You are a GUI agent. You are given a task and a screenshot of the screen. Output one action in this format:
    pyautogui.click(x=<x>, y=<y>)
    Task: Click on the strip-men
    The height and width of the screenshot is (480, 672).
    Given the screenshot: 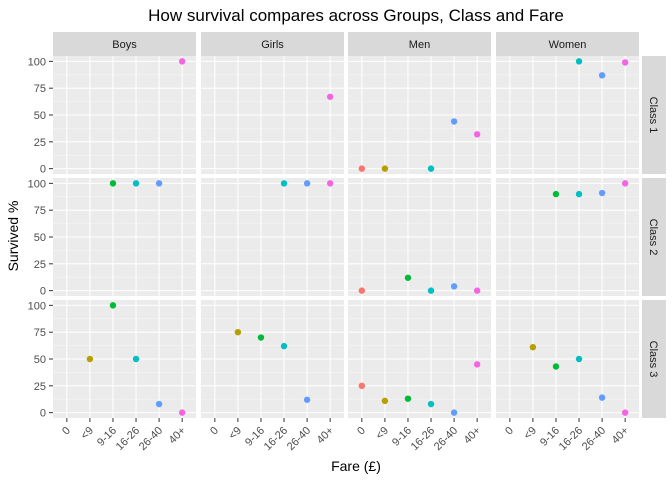 What is the action you would take?
    pyautogui.click(x=419, y=44)
    